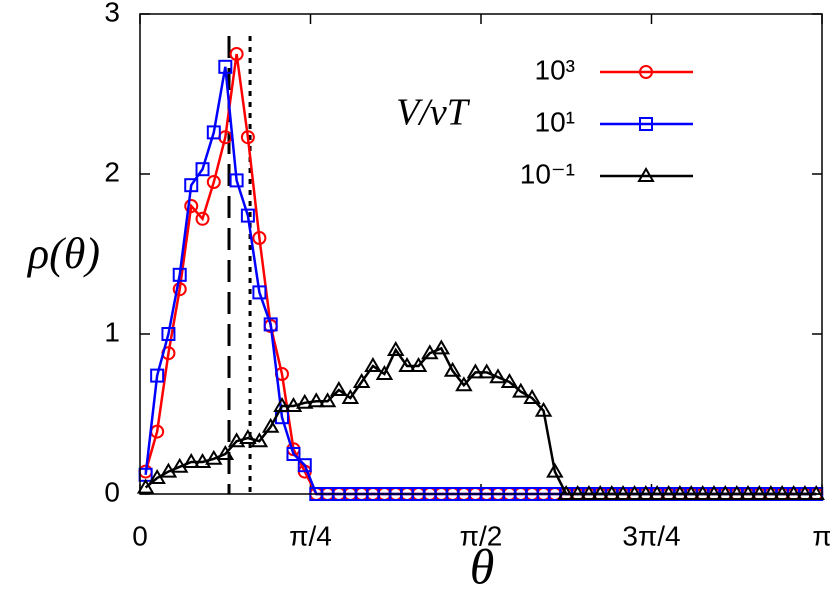  Describe the element at coordinates (140, 535) in the screenshot. I see `x-tick-label: 0` at that location.